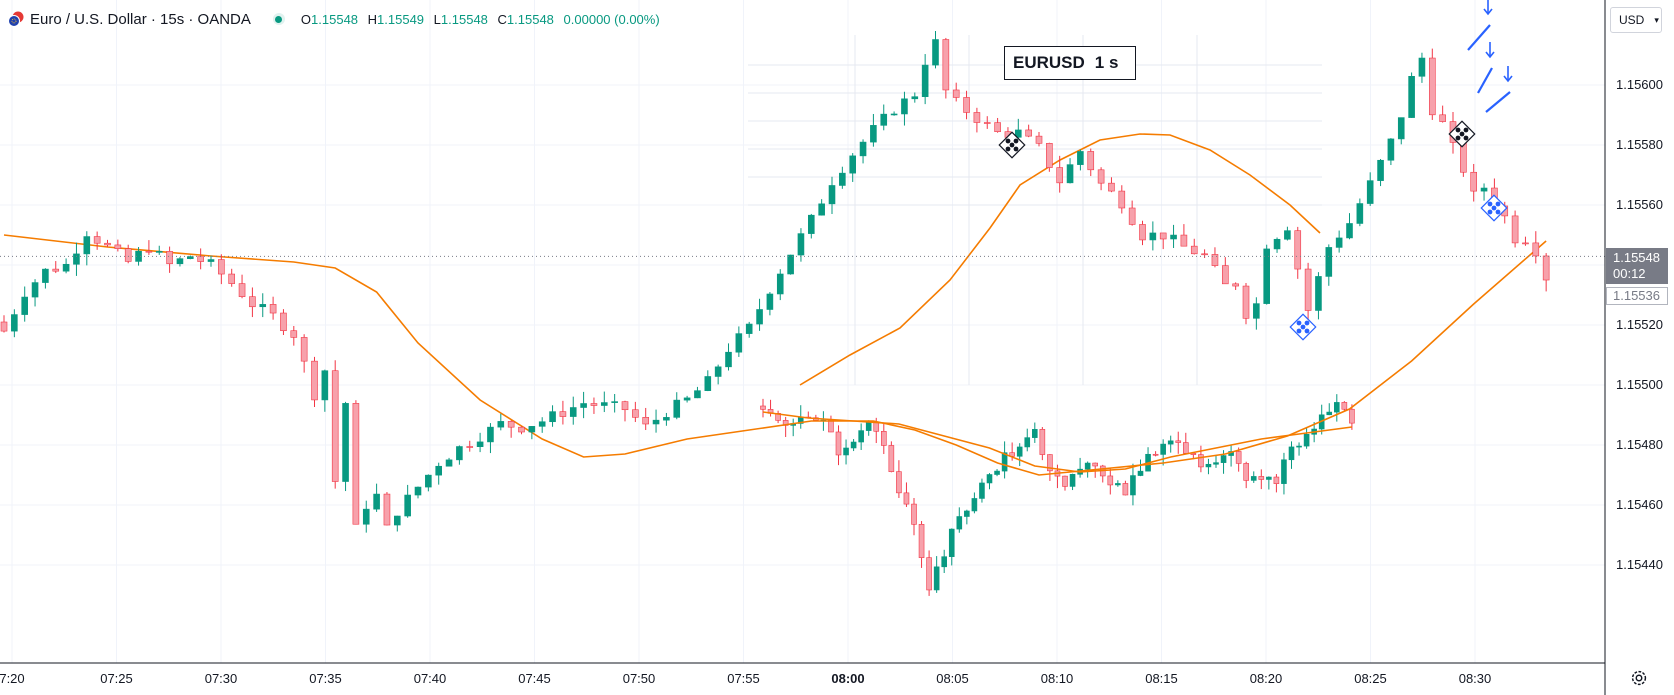 Image resolution: width=1674 pixels, height=695 pixels. Describe the element at coordinates (1012, 145) in the screenshot. I see `signal-marker-black-icon` at that location.